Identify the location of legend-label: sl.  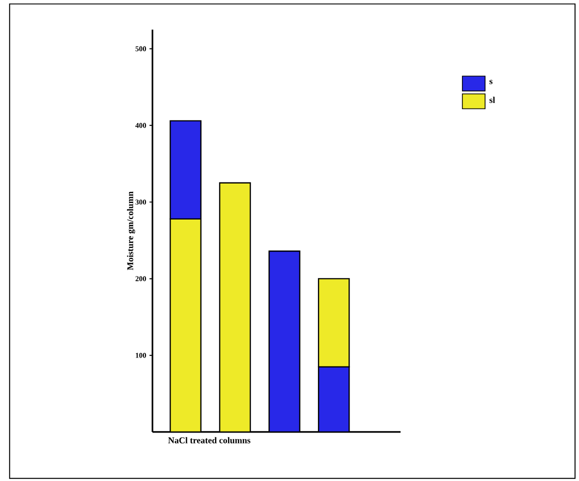
(493, 99).